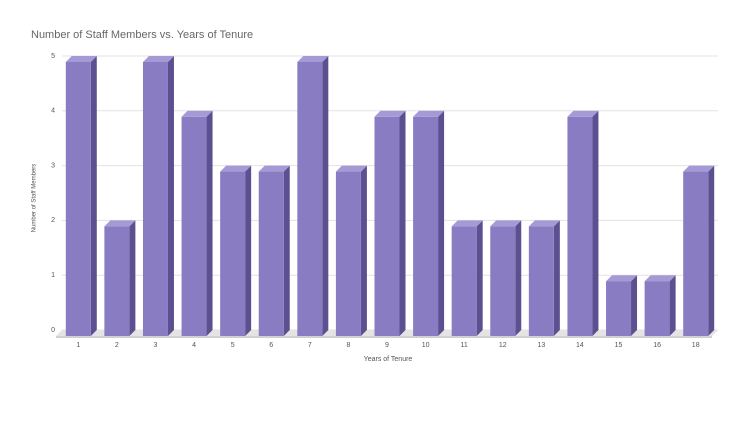 The width and height of the screenshot is (750, 422). I want to click on x-tick-label: 2, so click(117, 345).